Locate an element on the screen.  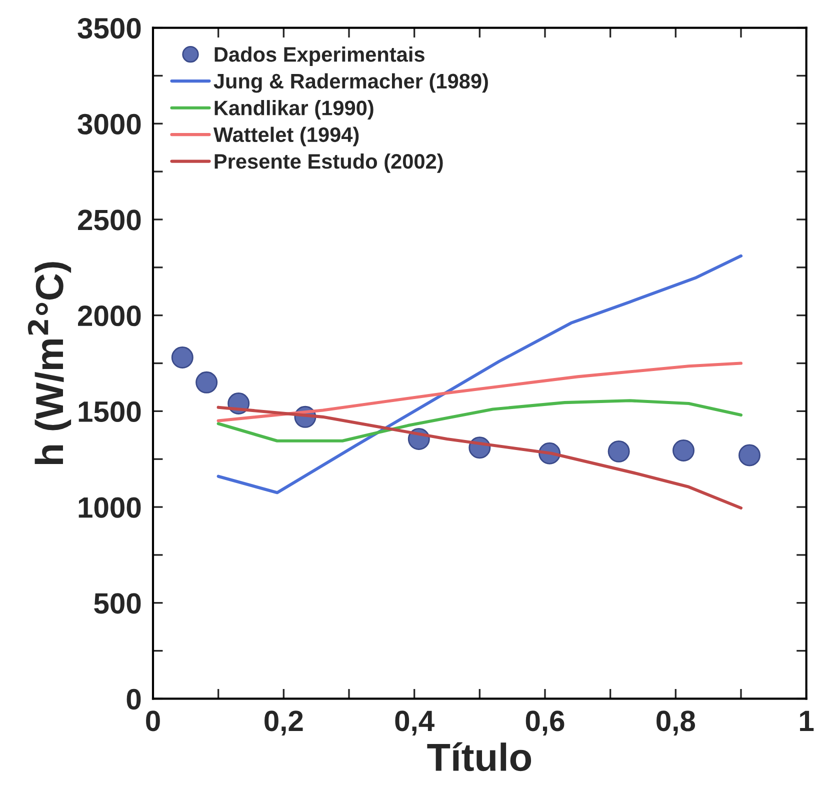
x-tick-label: 0,6 is located at coordinates (545, 723).